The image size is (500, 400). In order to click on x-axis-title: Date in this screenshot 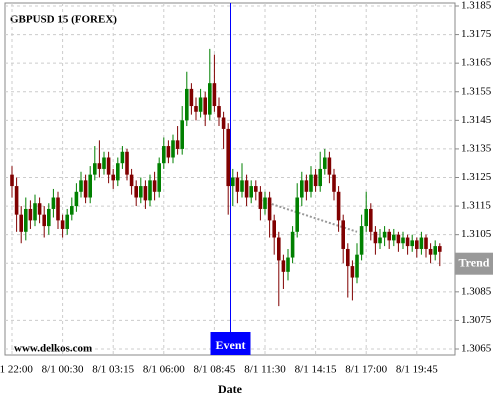, I will do `click(230, 389)`.